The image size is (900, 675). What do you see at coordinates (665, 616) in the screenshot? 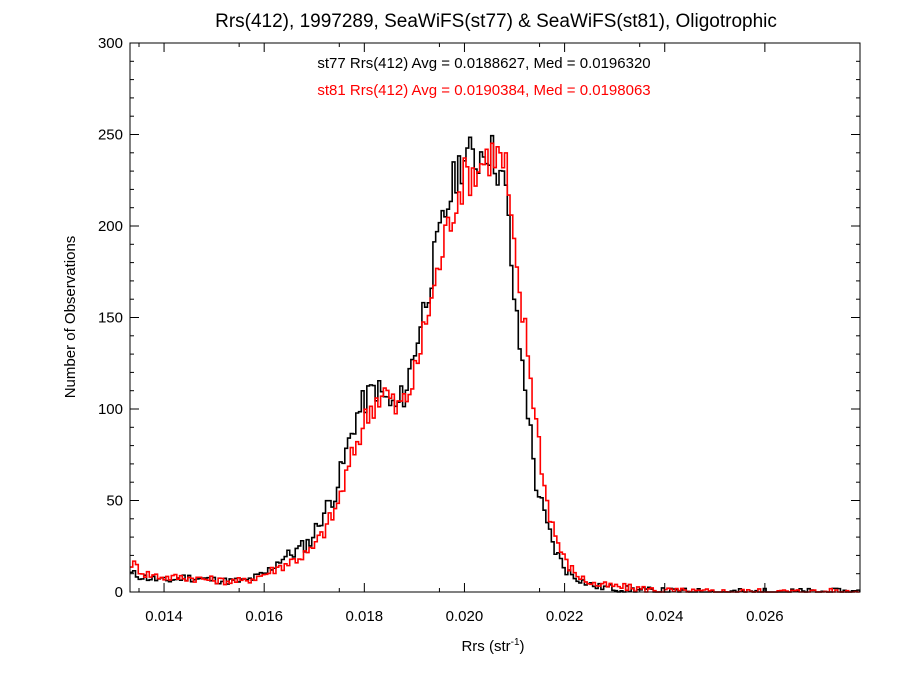
I see `x-tick-label: 0.024` at bounding box center [665, 616].